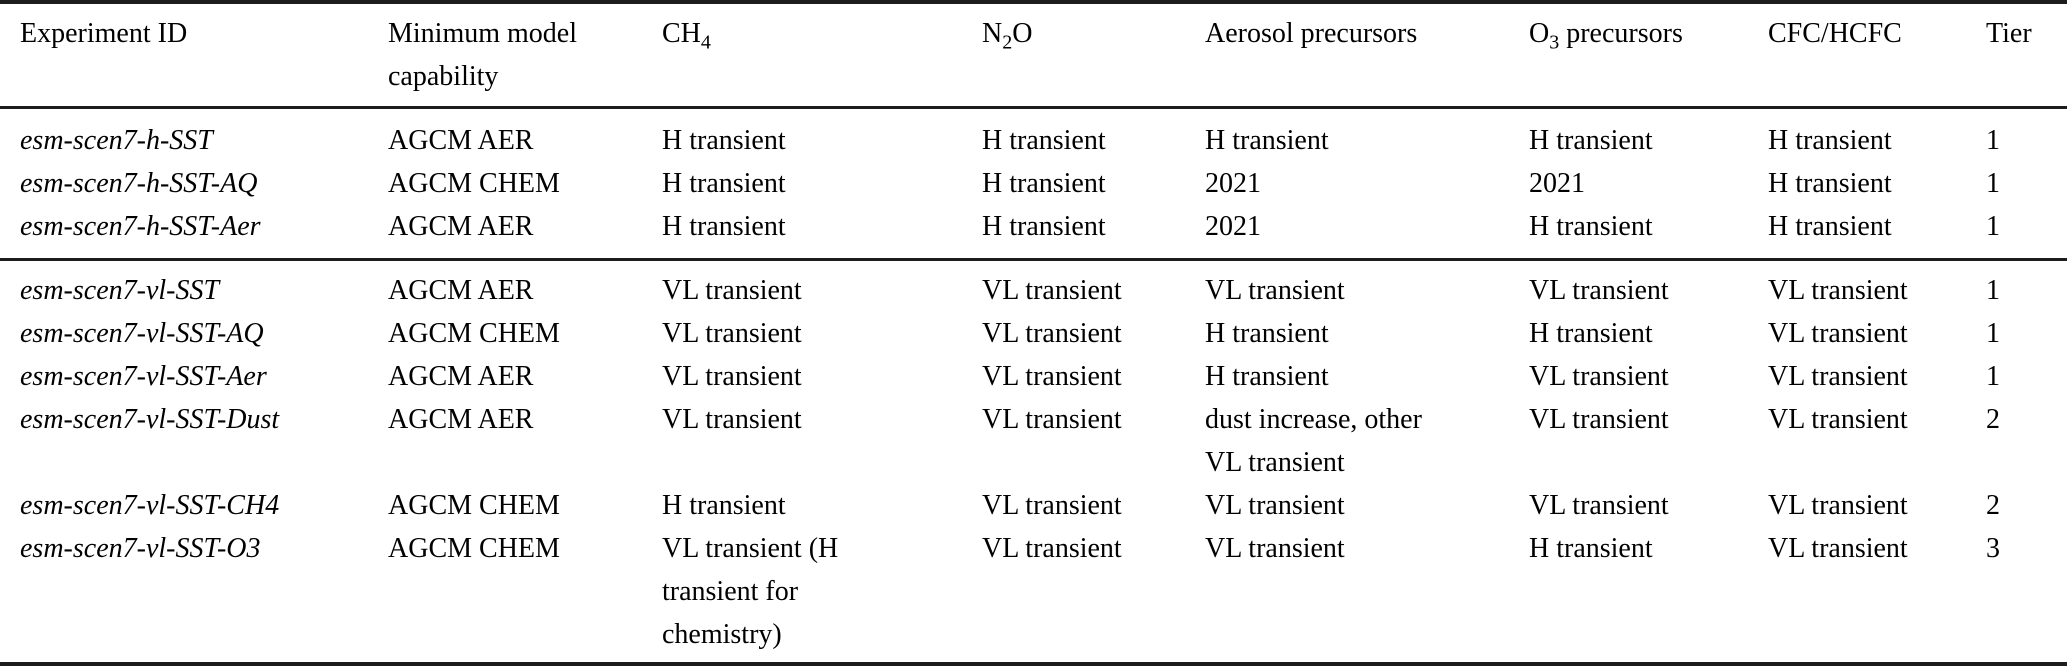 The height and width of the screenshot is (666, 2067). Describe the element at coordinates (116, 140) in the screenshot. I see `cell-experiment-id: esm-scen7-h-SST` at that location.